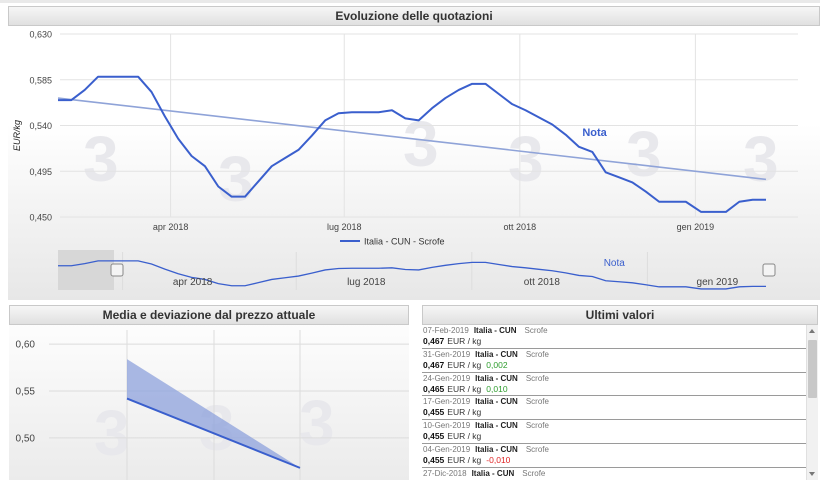 The height and width of the screenshot is (480, 820). Describe the element at coordinates (812, 369) in the screenshot. I see `scroll-thumb` at that location.